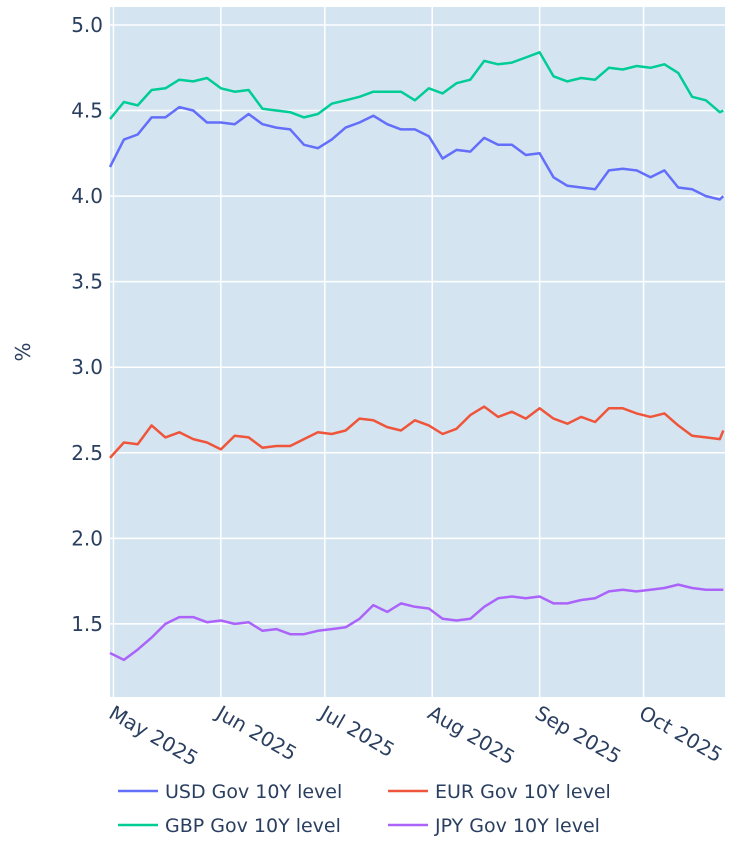  Describe the element at coordinates (256, 733) in the screenshot. I see `x-tick-label: Jun 2025` at that location.